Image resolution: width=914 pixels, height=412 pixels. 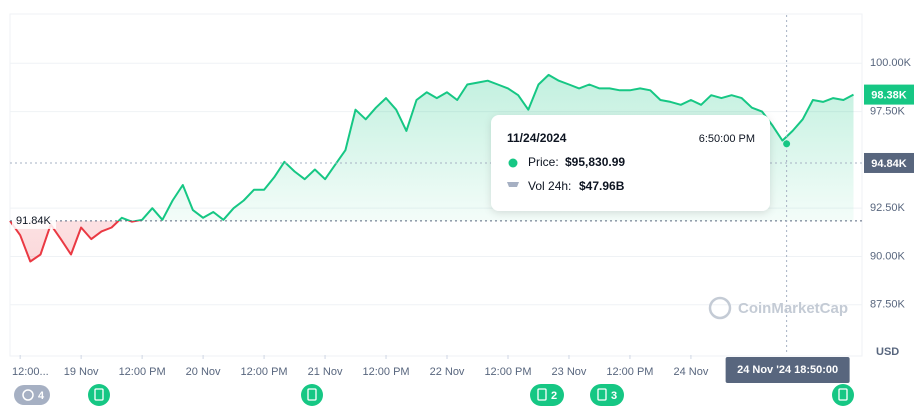 I want to click on history-badge, so click(x=32, y=395).